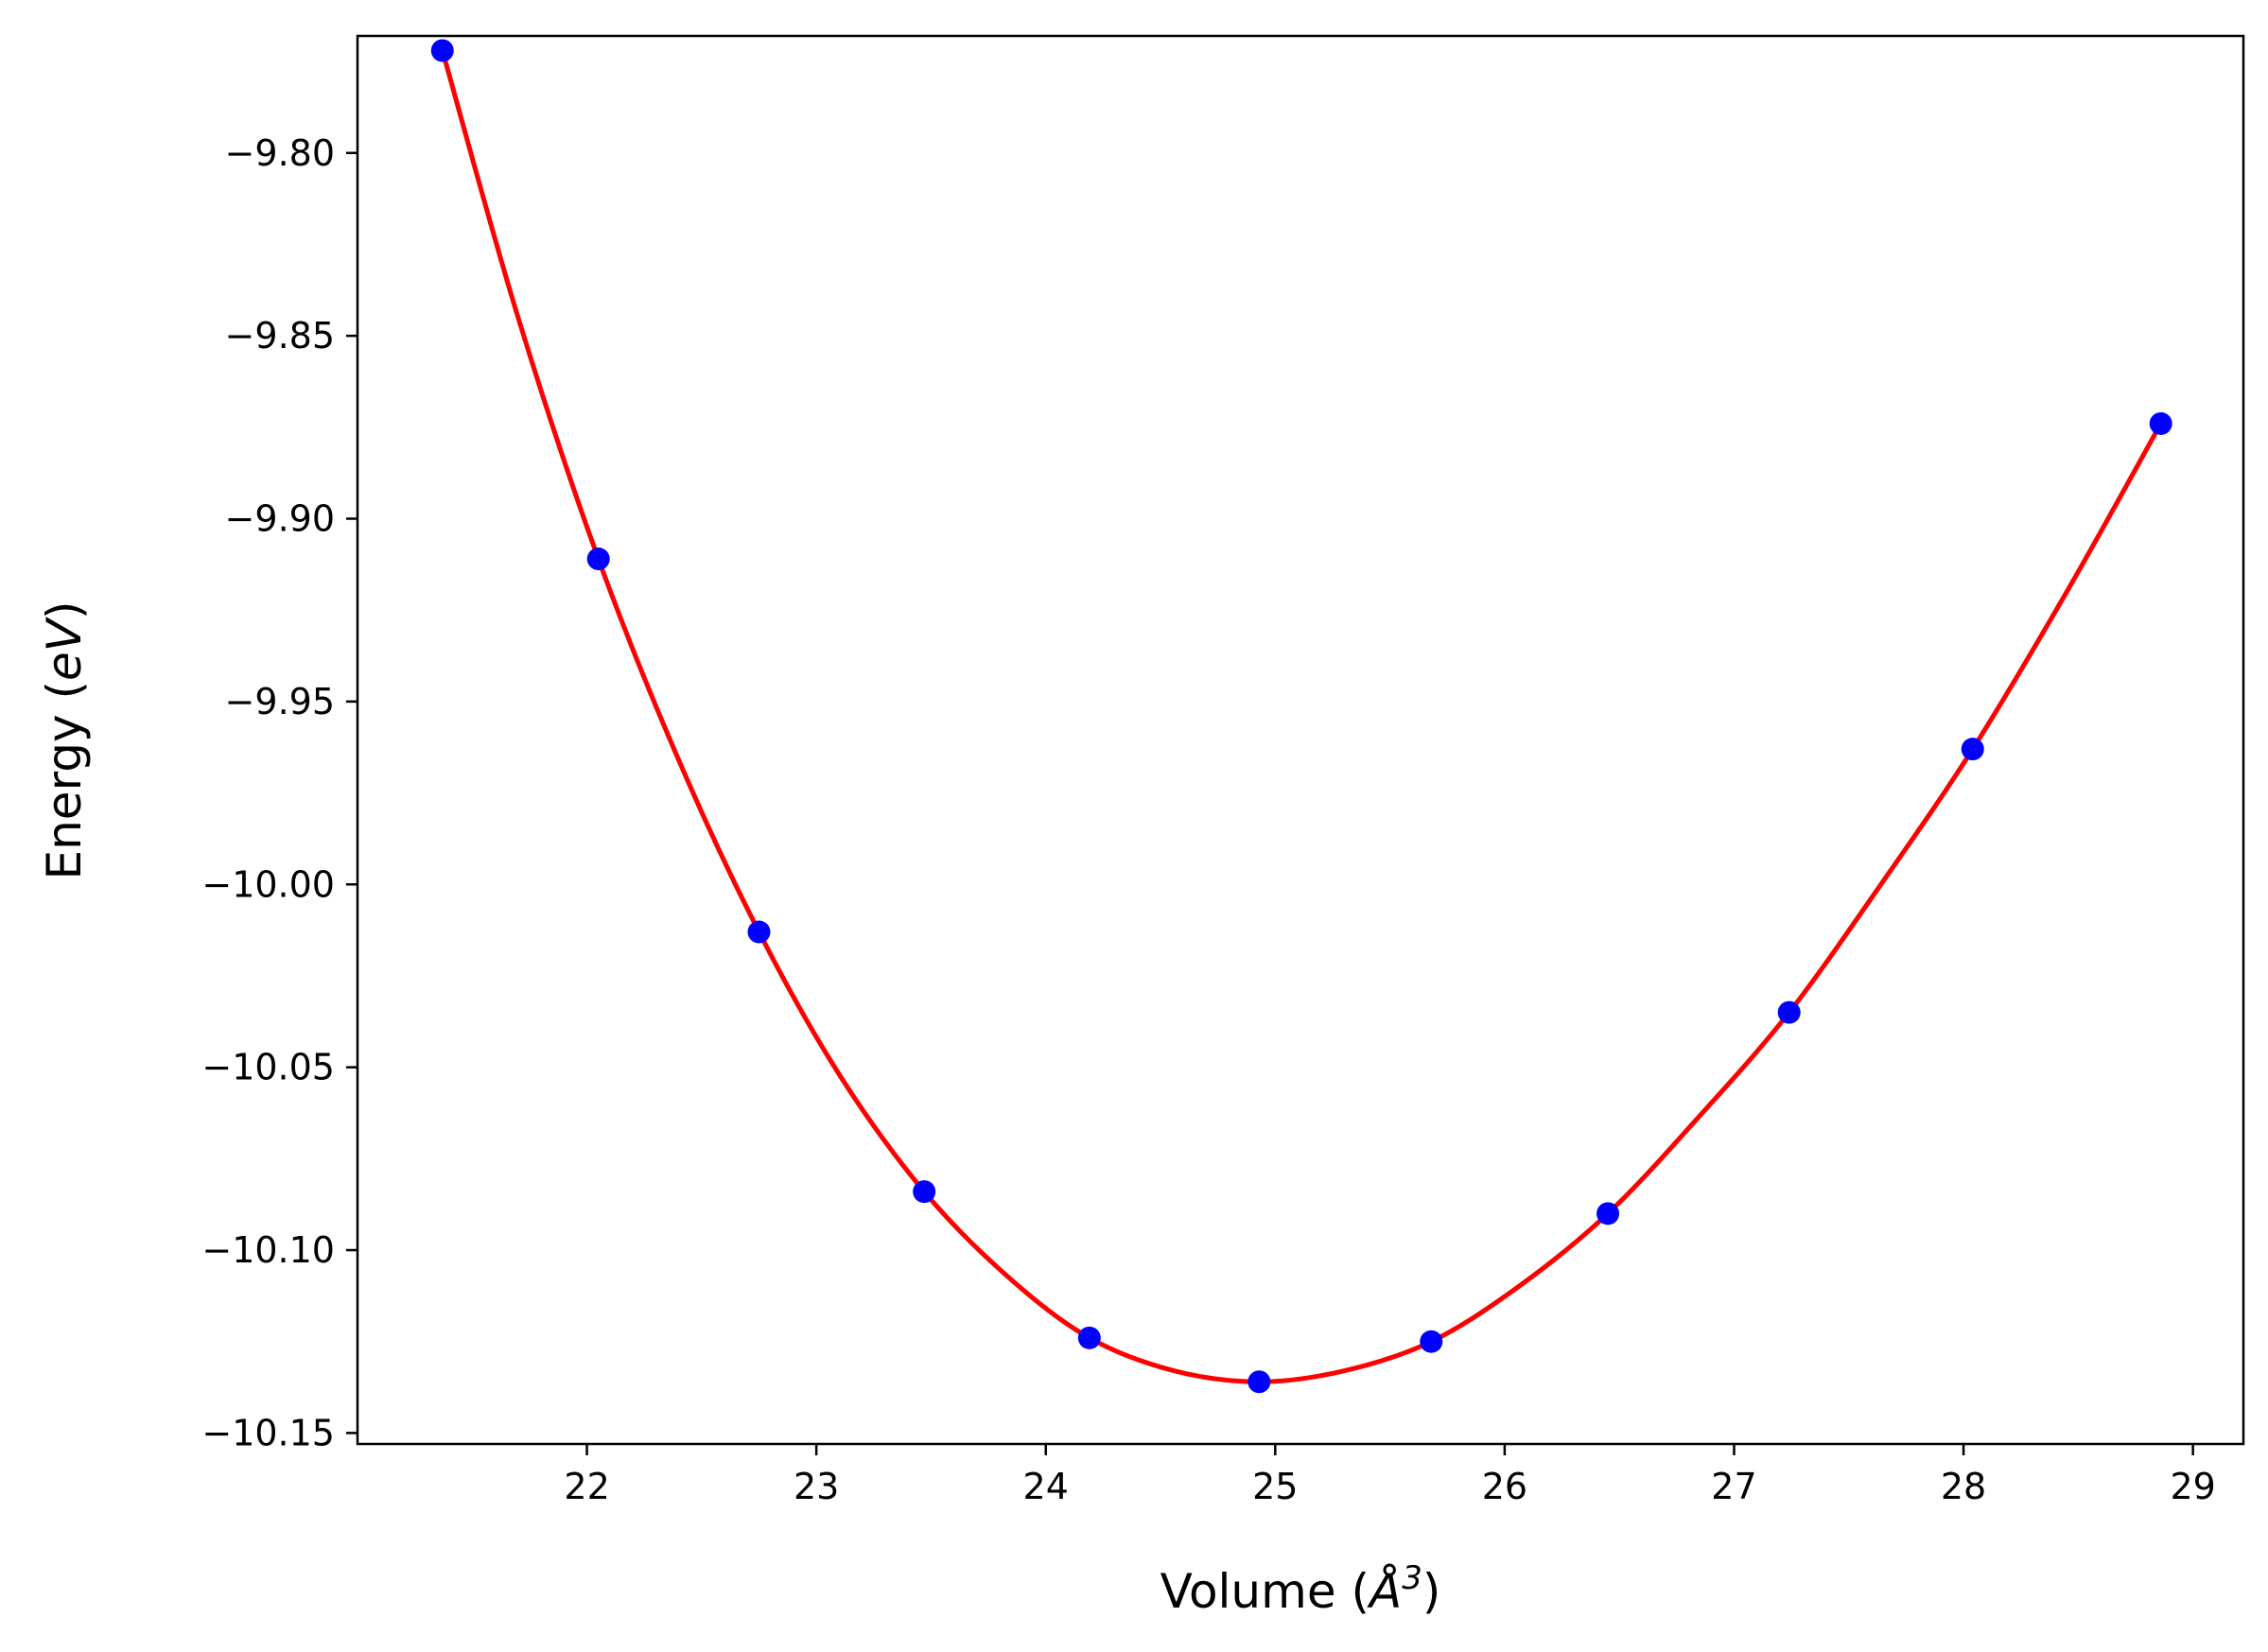  Describe the element at coordinates (1046, 1487) in the screenshot. I see `x-tick-label: 24` at that location.